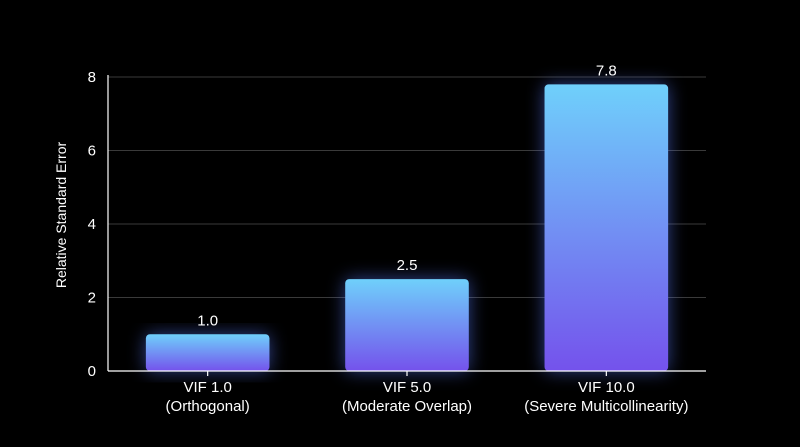 The height and width of the screenshot is (447, 800). I want to click on x-category-label: VIF 10.0 (Severe Multicollinearity), so click(606, 397).